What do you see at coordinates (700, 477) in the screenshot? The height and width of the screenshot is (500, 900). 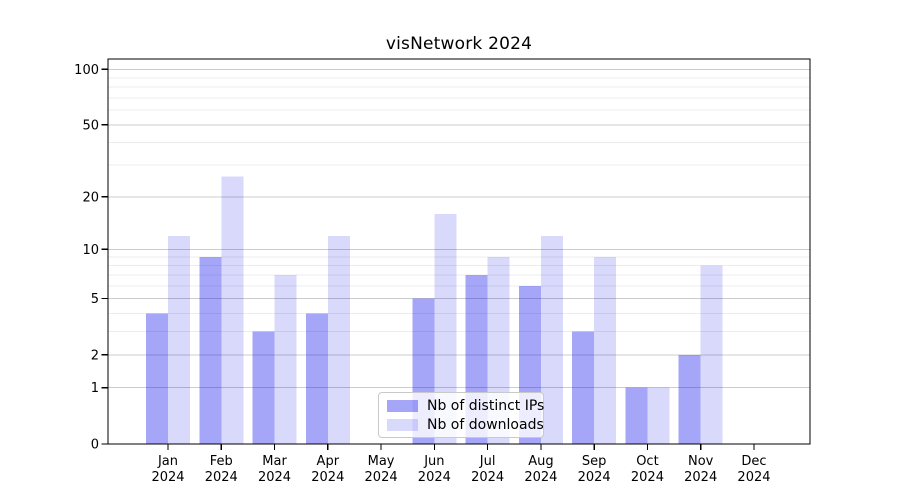 I see `x-tick-label-year-nov: 2024` at bounding box center [700, 477].